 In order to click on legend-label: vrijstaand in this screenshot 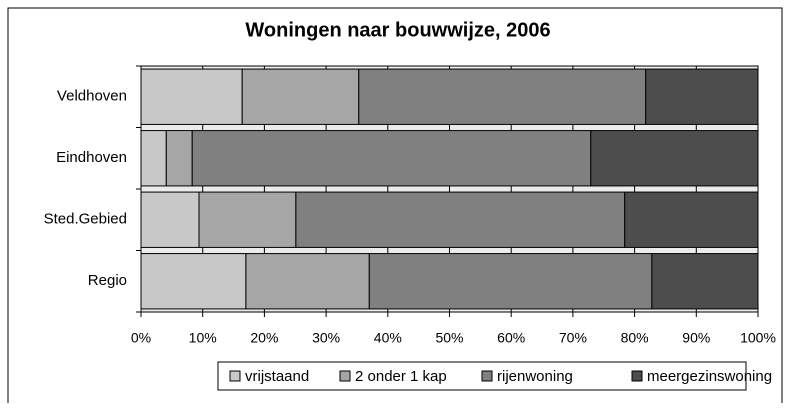, I will do `click(277, 376)`.